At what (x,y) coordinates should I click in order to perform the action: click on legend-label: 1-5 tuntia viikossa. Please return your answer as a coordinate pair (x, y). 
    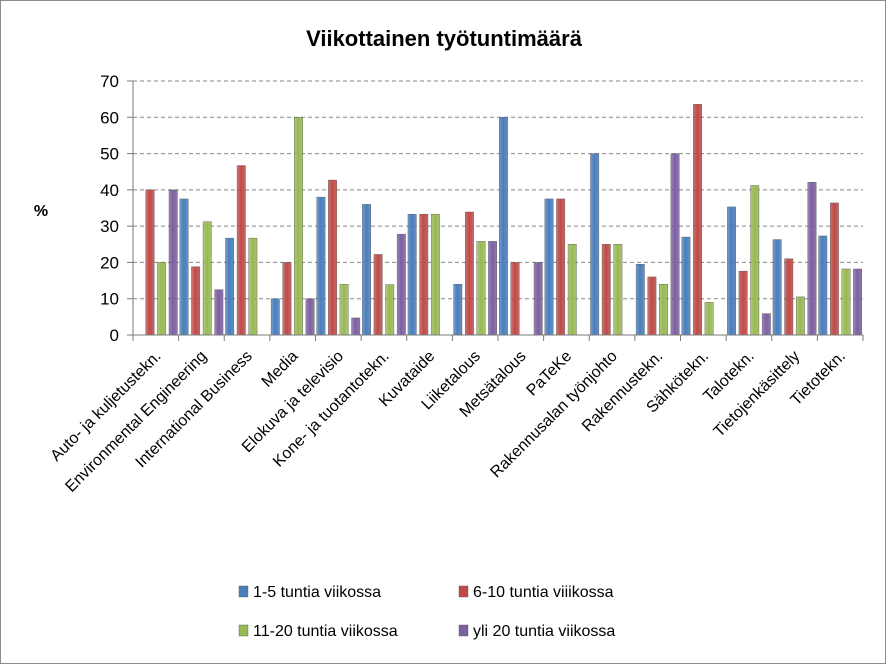
    Looking at the image, I should click on (317, 592).